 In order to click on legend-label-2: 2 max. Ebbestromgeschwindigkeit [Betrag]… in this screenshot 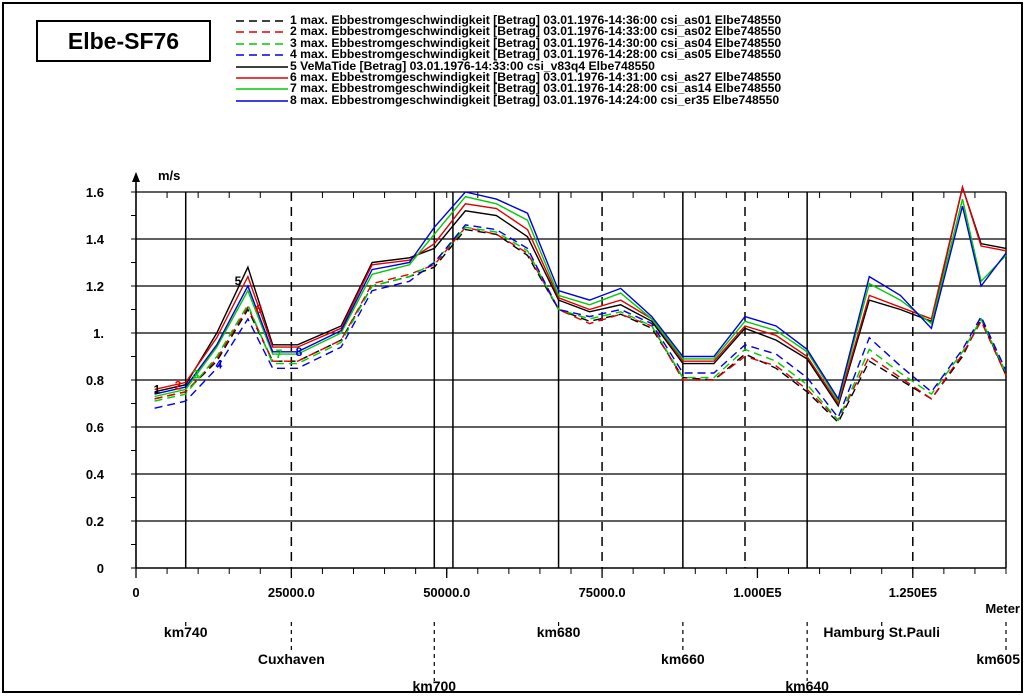, I will do `click(536, 31)`.